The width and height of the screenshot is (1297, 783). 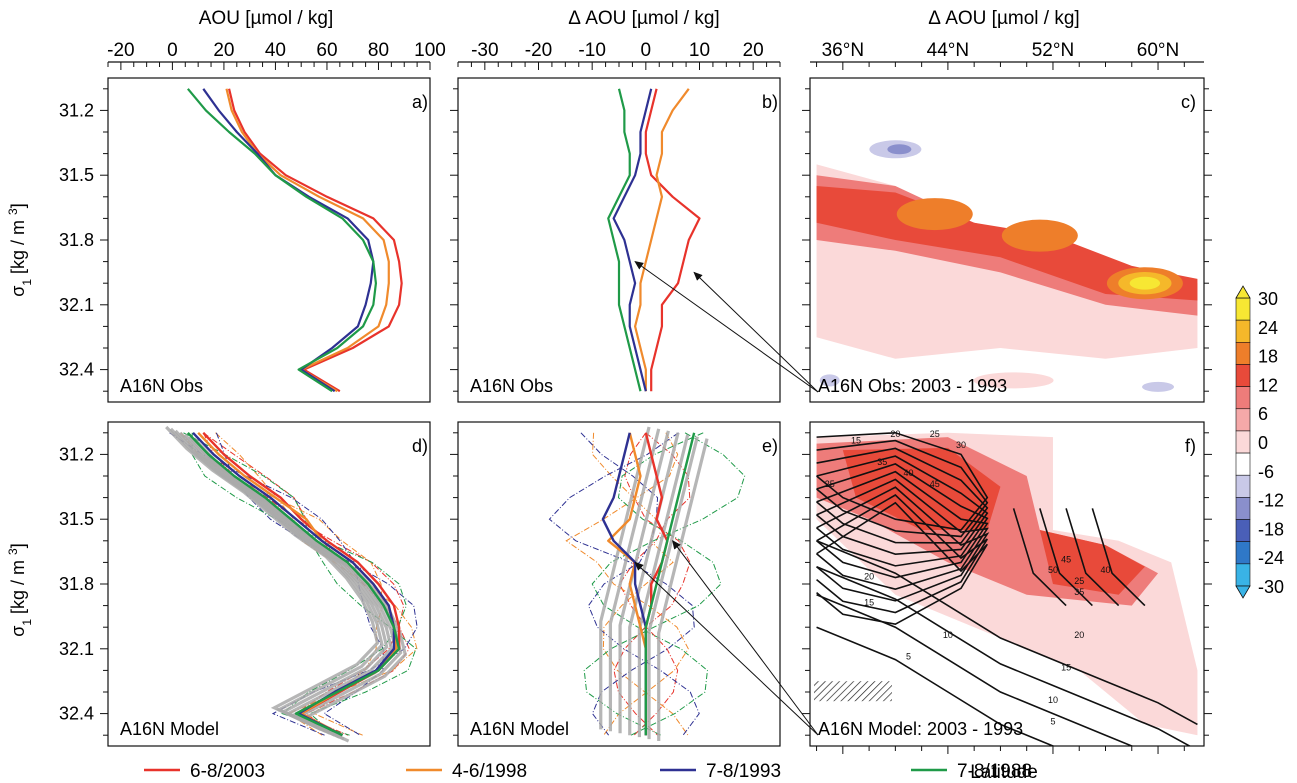 What do you see at coordinates (378, 50) in the screenshot?
I see `xtick-label-a: 80` at bounding box center [378, 50].